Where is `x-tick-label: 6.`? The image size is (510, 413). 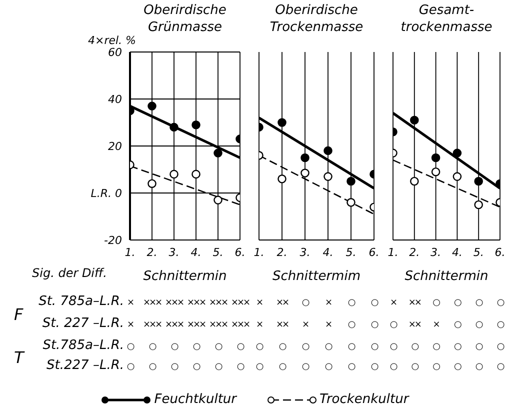
x-tick-label: 6. is located at coordinates (500, 252).